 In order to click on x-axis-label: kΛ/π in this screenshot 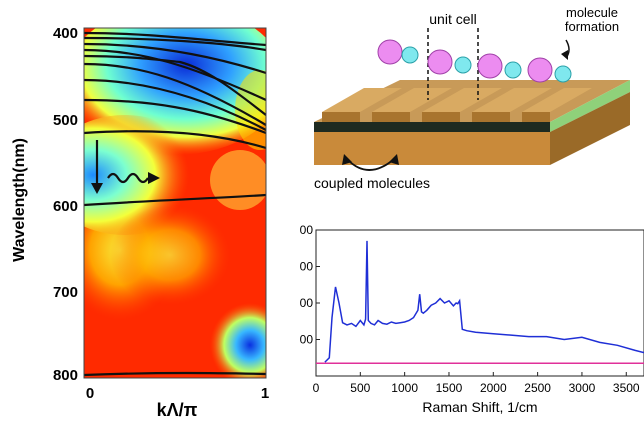, I will do `click(177, 410)`.